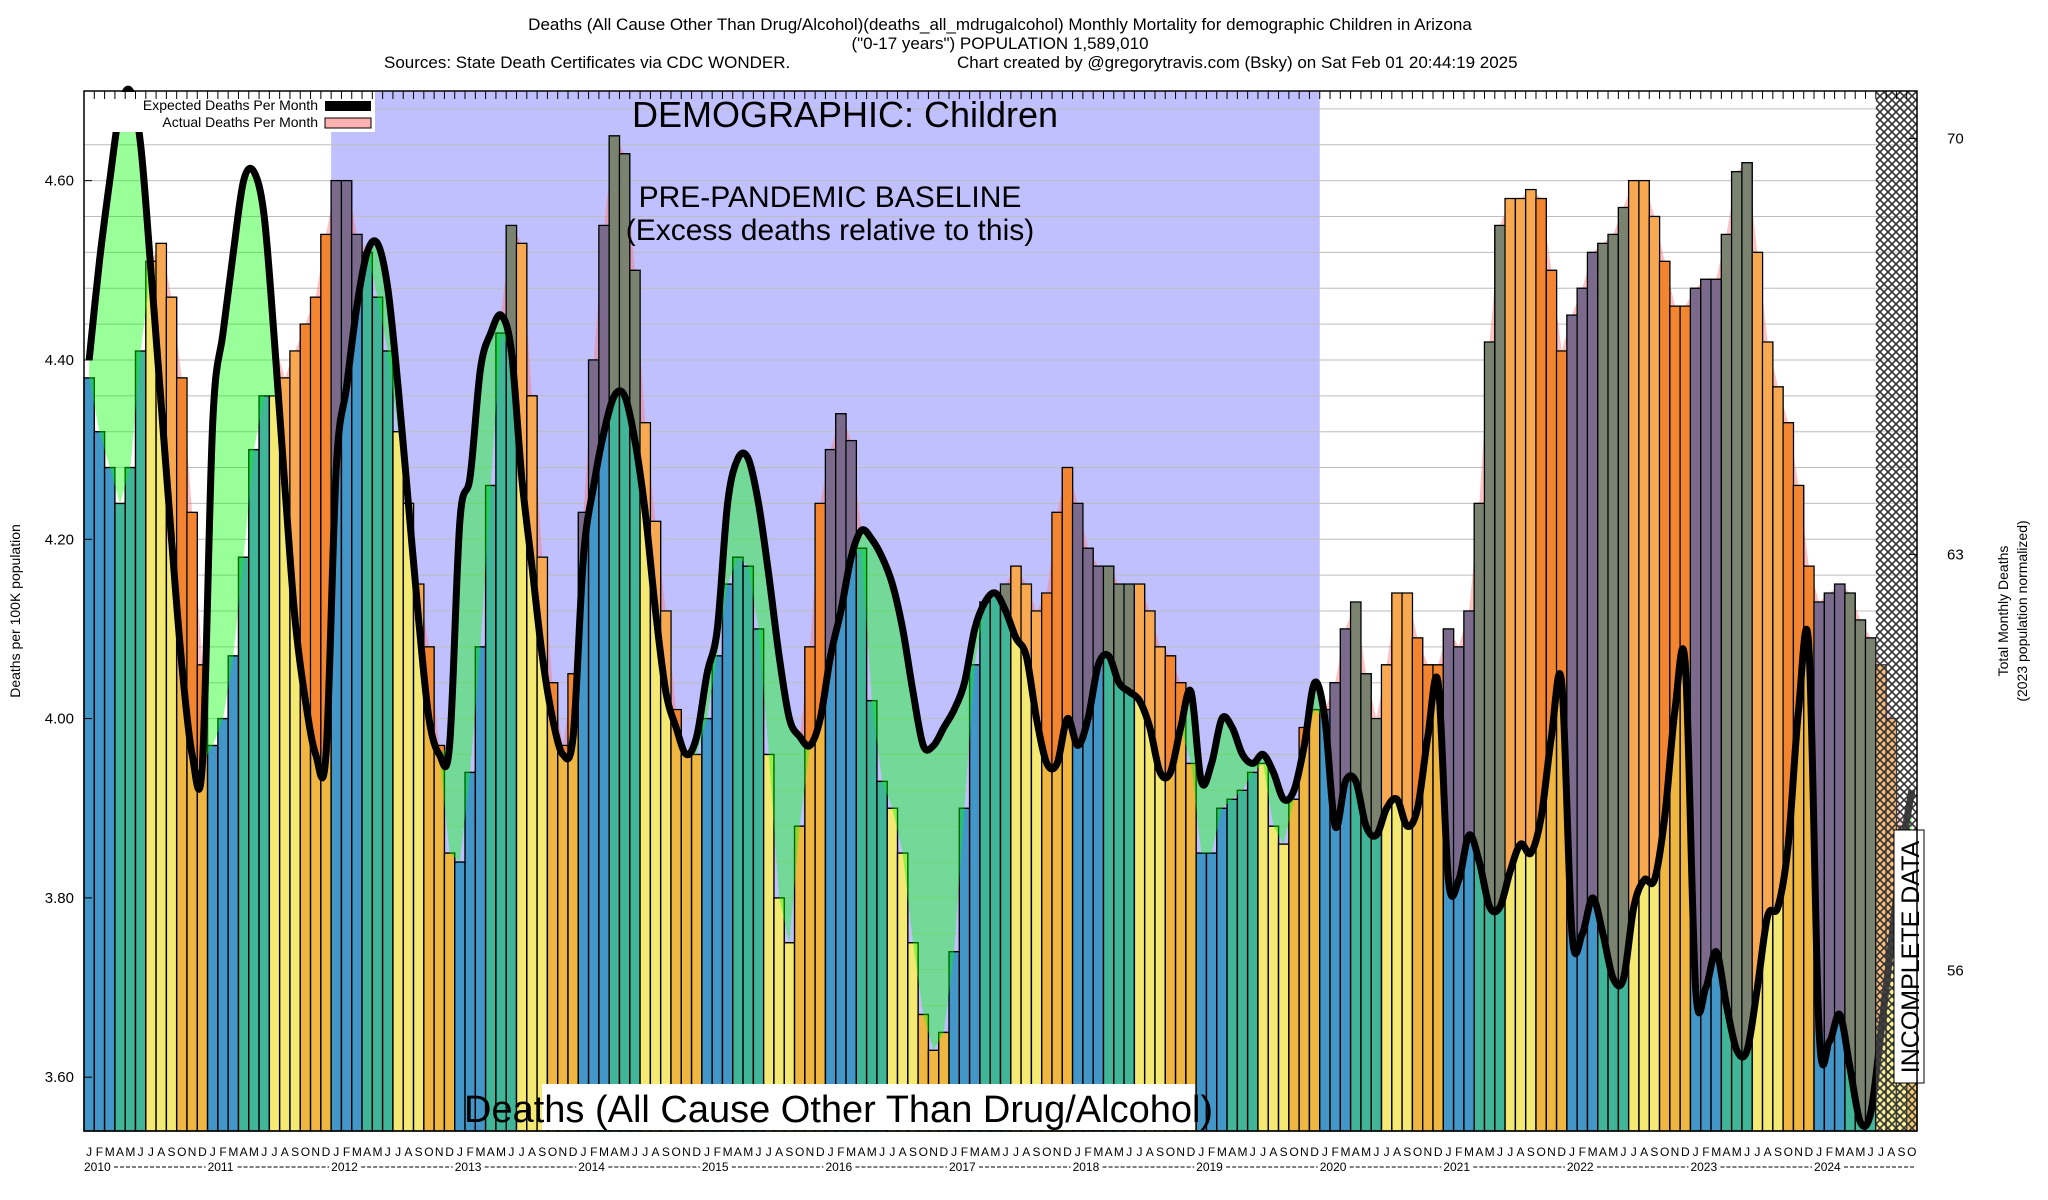 The width and height of the screenshot is (2048, 1200). I want to click on metric-label-background, so click(868, 1107).